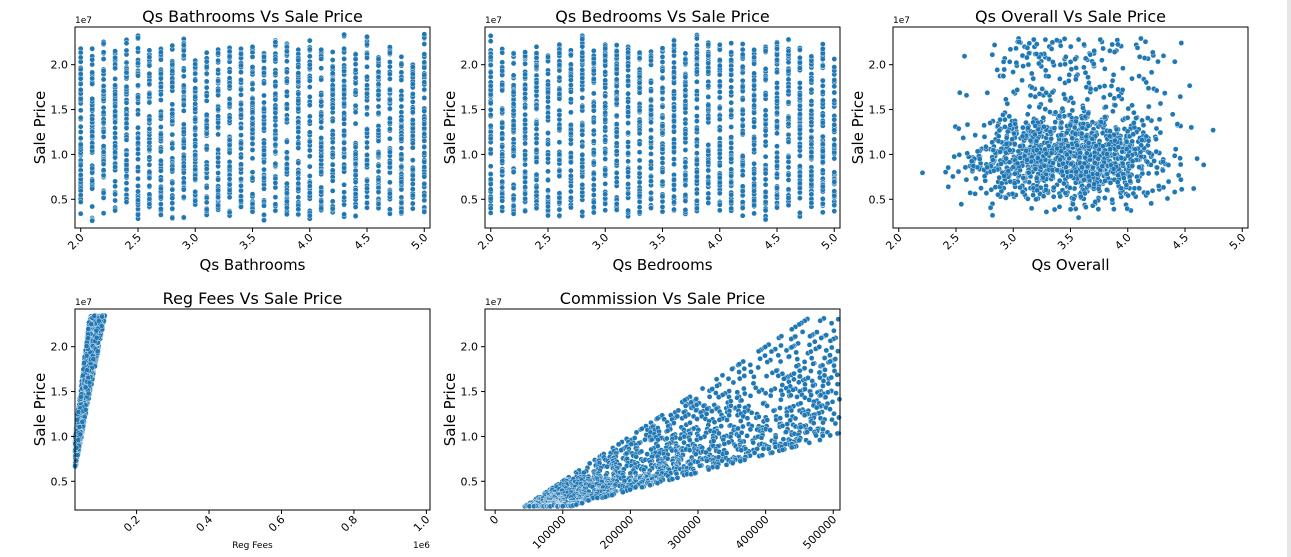 This screenshot has width=1291, height=557. What do you see at coordinates (658, 242) in the screenshot?
I see `x-tick-label: 3.5` at bounding box center [658, 242].